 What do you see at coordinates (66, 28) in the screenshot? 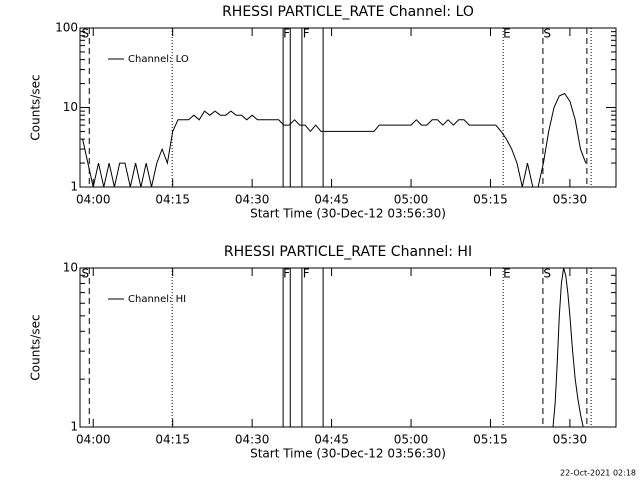
I see `y-tick-label: 100` at bounding box center [66, 28].